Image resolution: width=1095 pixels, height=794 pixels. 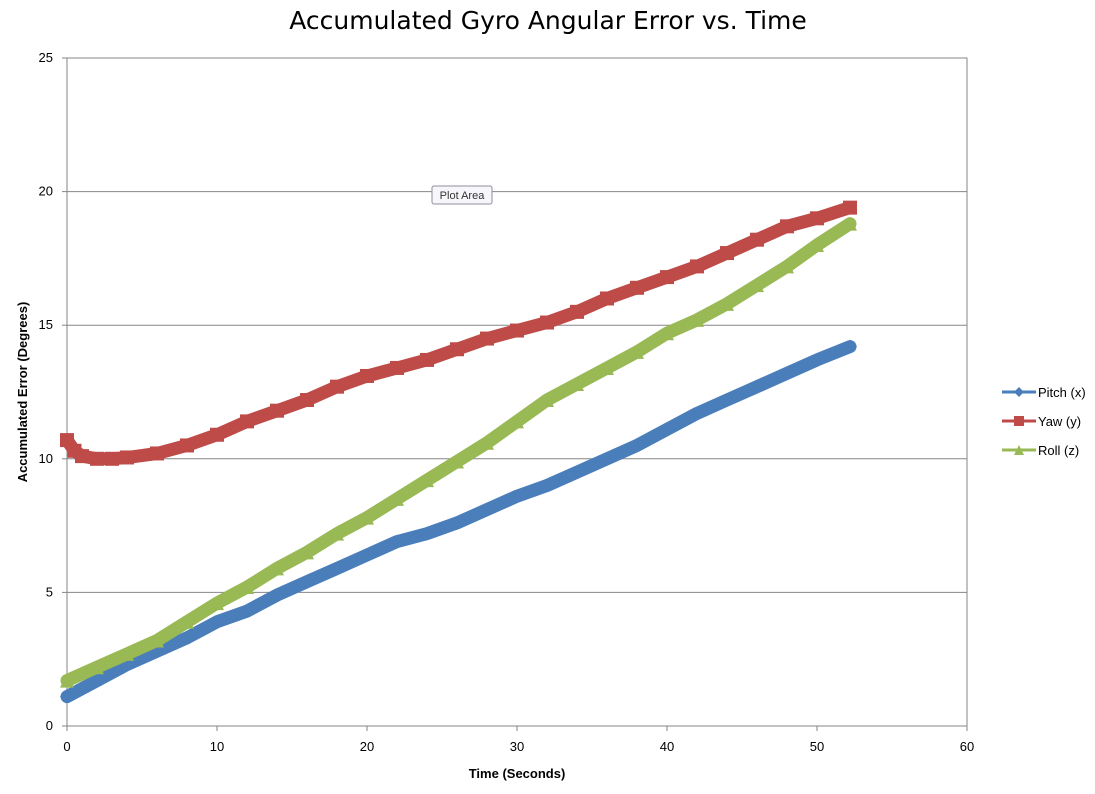 I want to click on y-tick-label: 0, so click(x=49, y=725).